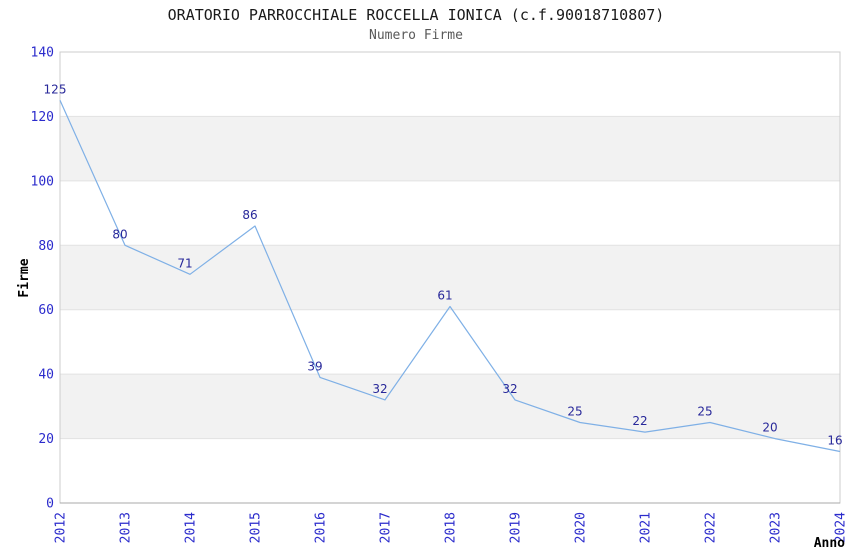  What do you see at coordinates (24, 277) in the screenshot?
I see `y-axis-title: Firme` at bounding box center [24, 277].